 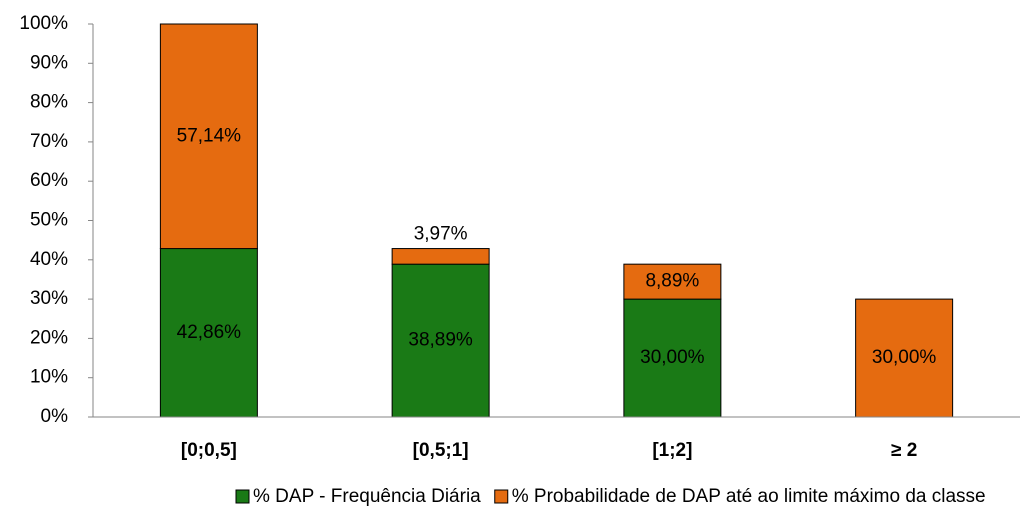 I want to click on data-label: 42,86%, so click(x=209, y=332).